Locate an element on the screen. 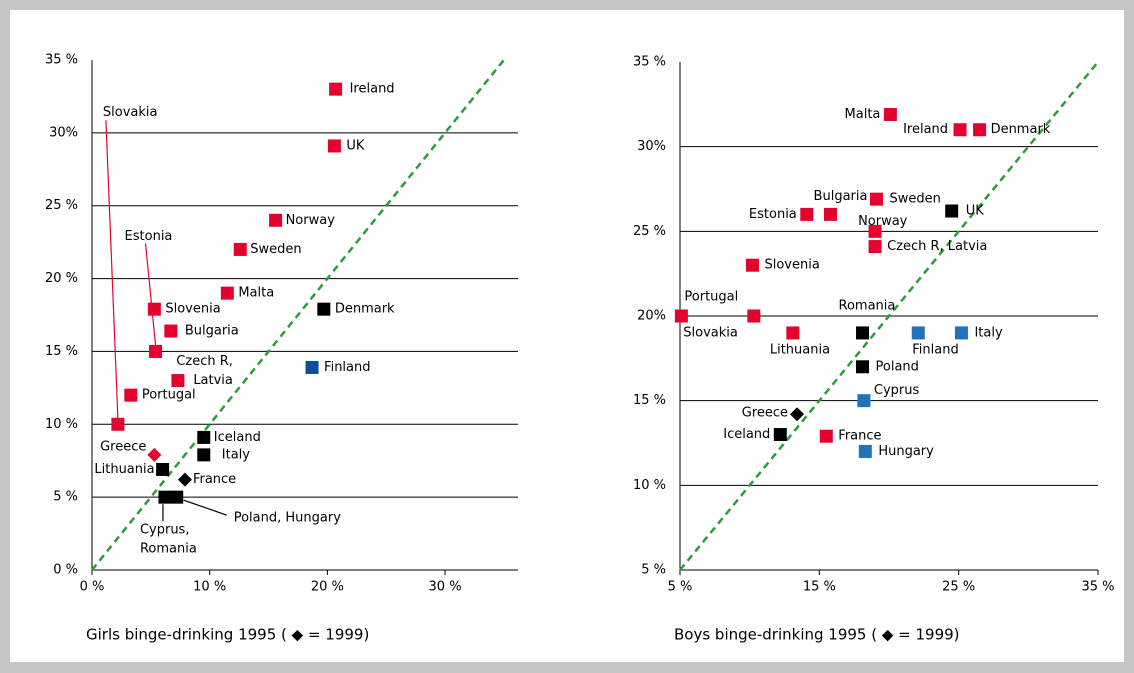  y-tick-label: 5 % is located at coordinates (65, 497).